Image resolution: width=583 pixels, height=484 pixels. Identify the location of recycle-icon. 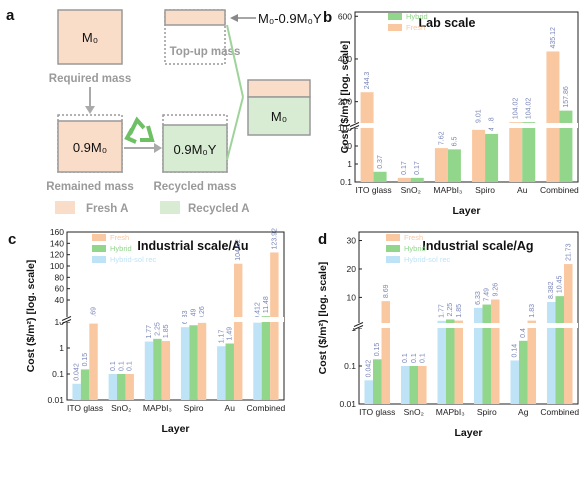
(139, 130).